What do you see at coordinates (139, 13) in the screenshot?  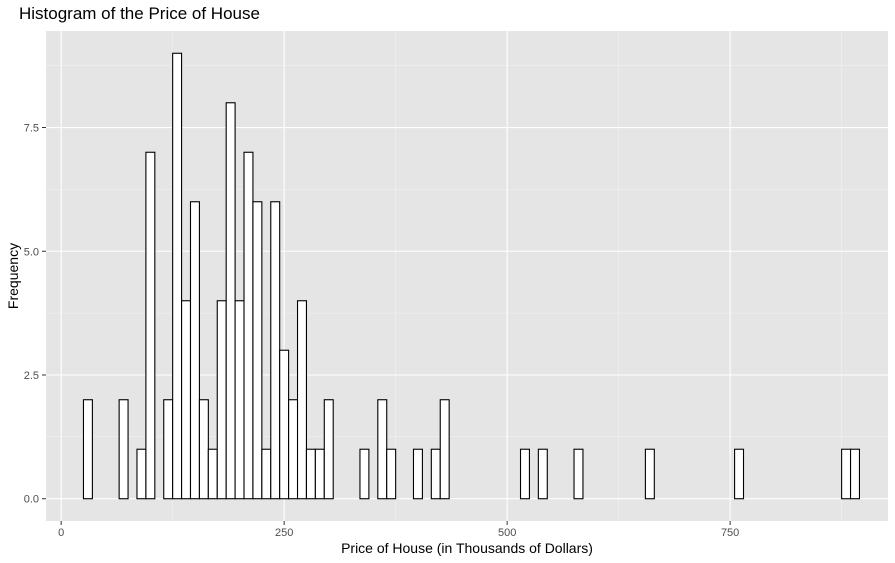 I see `chart-title: Histogram of the Price of House` at bounding box center [139, 13].